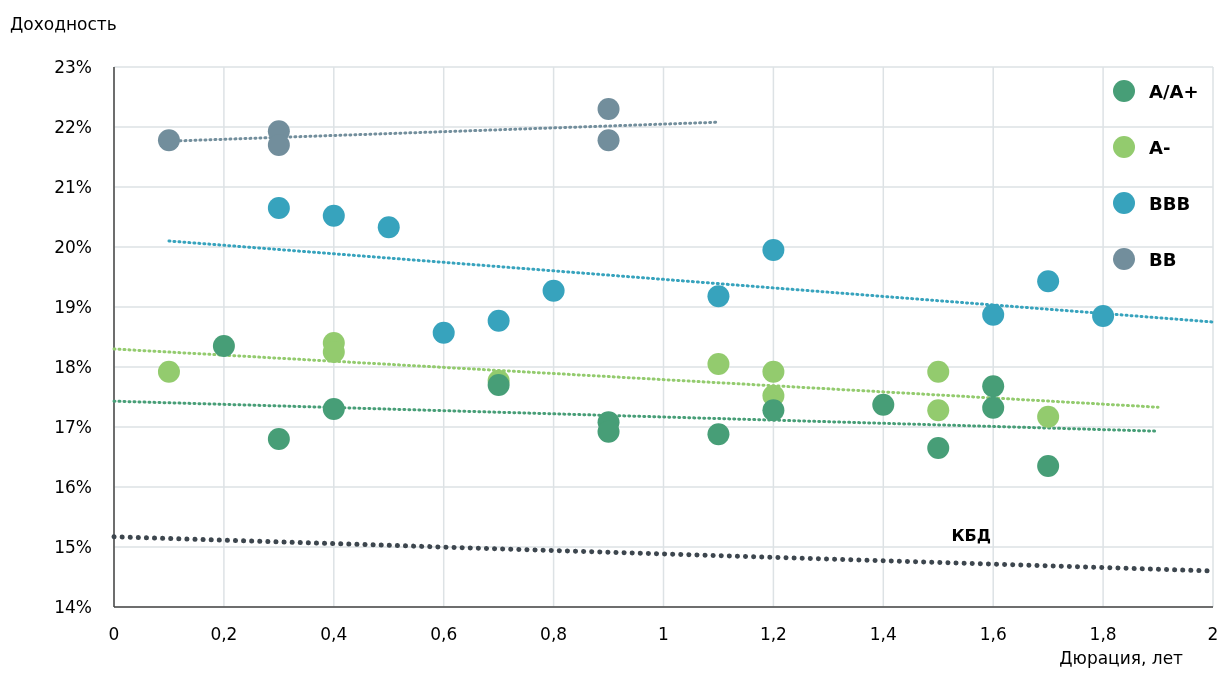 This screenshot has width=1222, height=678. What do you see at coordinates (971, 536) in the screenshot?
I see `series-label: КБД` at bounding box center [971, 536].